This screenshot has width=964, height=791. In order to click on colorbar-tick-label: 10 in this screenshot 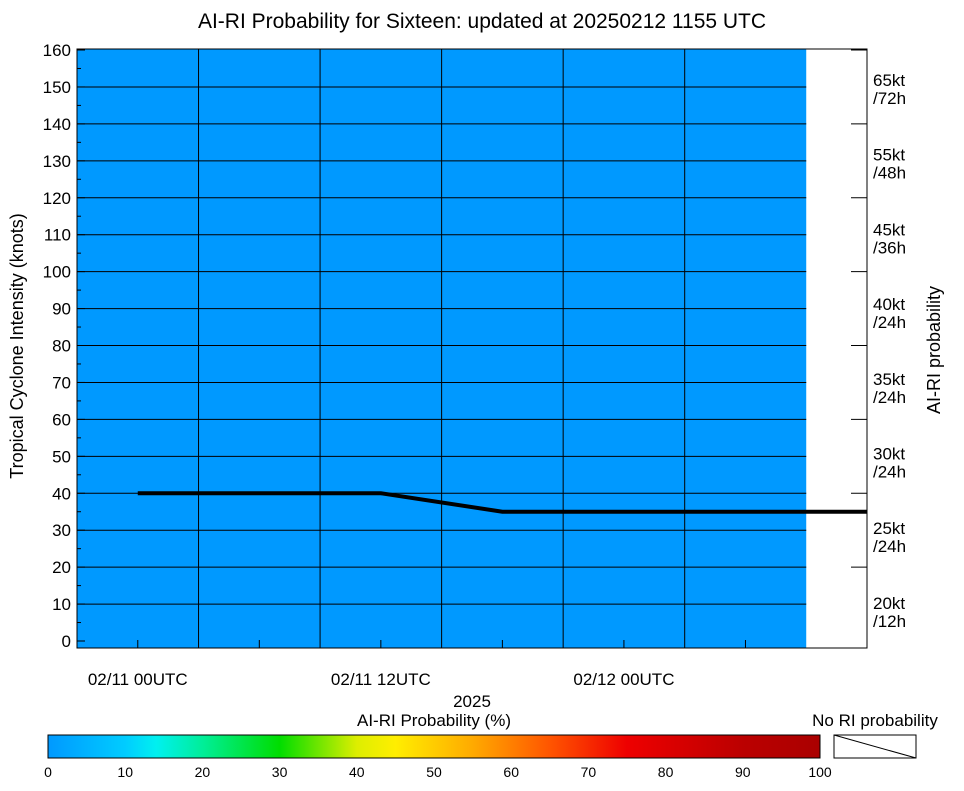, I will do `click(125, 772)`.